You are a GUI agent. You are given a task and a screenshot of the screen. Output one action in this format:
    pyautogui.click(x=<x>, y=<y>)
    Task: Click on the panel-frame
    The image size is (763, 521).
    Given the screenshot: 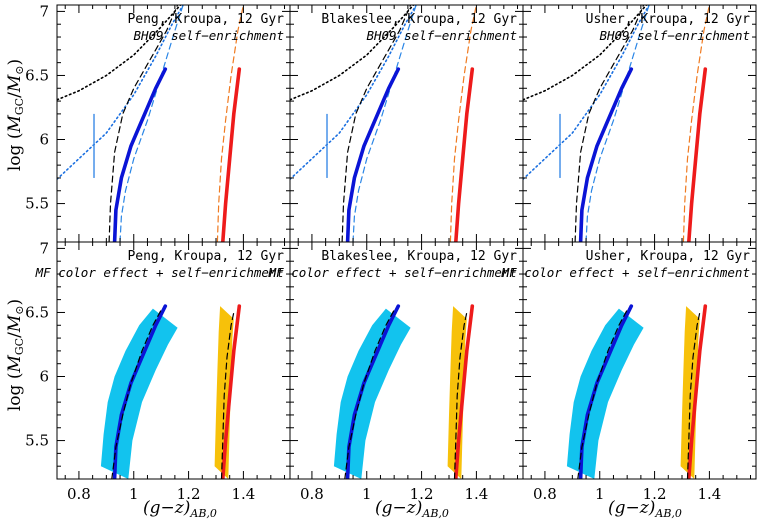 What is the action you would take?
    pyautogui.click(x=639, y=360)
    